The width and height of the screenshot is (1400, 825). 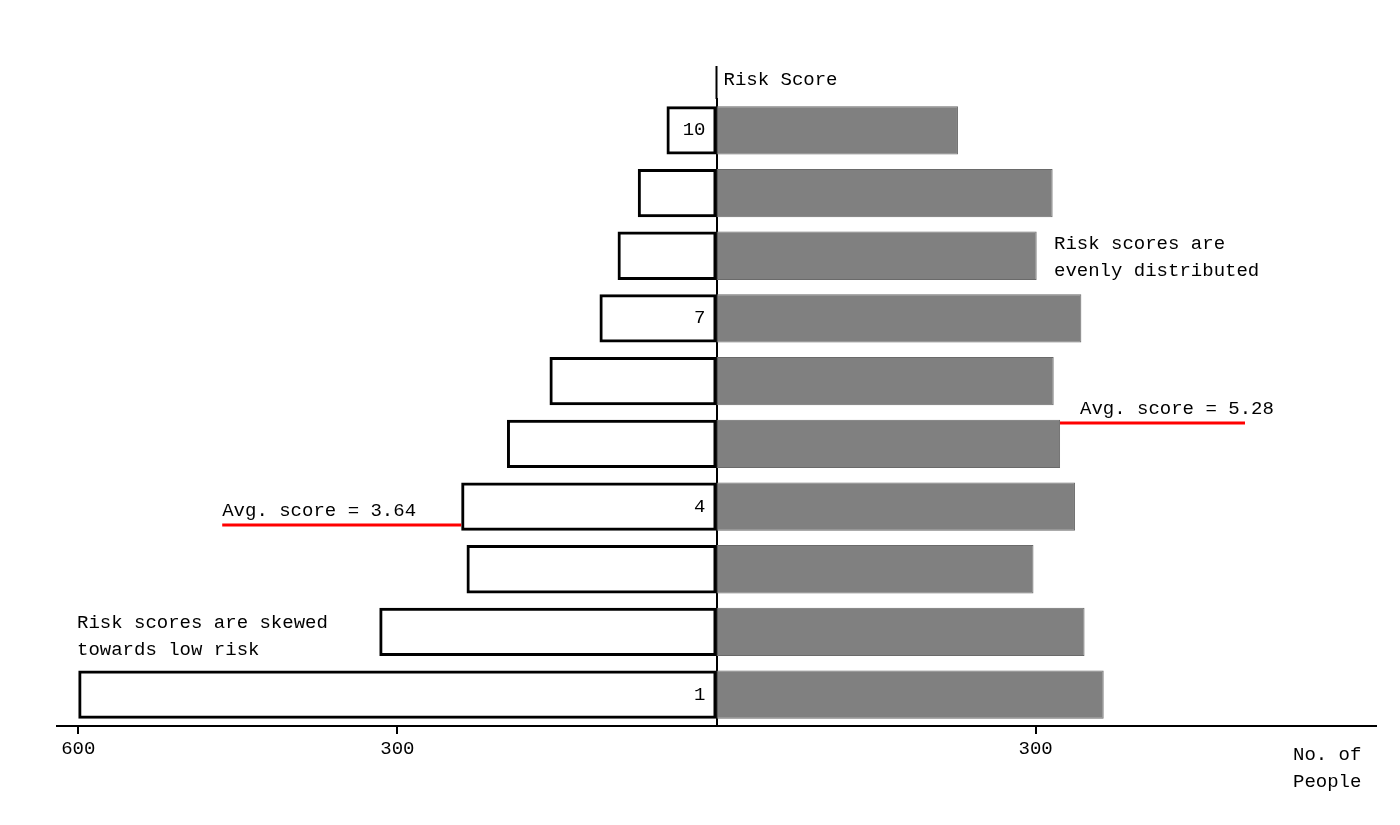 What do you see at coordinates (319, 511) in the screenshot?
I see `annotation: Avg. score = 3.64` at bounding box center [319, 511].